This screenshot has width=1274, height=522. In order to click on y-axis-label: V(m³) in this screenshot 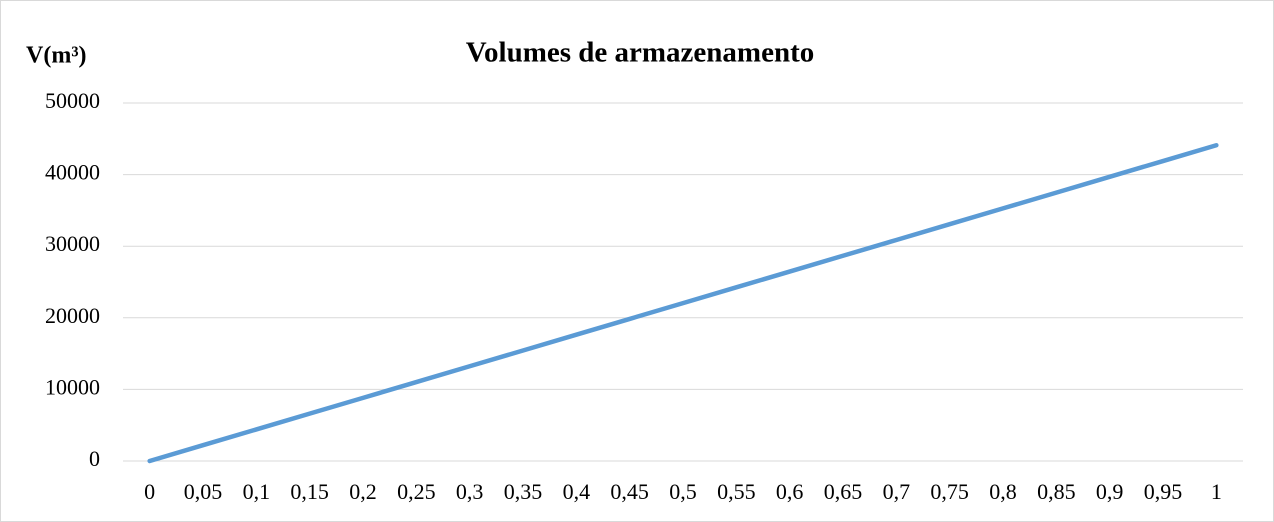, I will do `click(56, 56)`.